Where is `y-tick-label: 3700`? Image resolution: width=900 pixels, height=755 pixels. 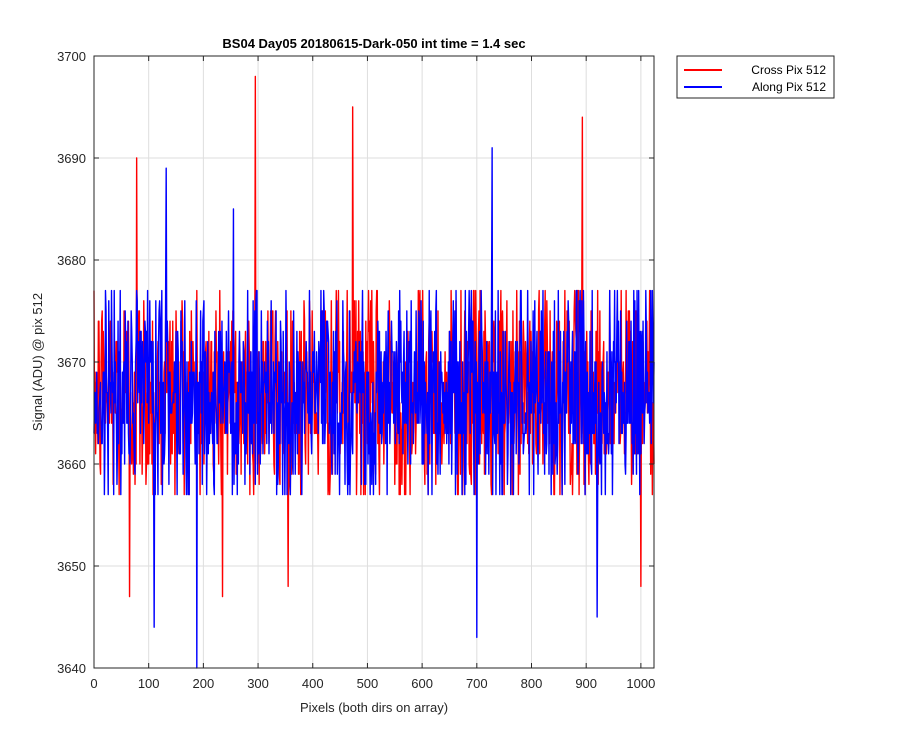 y-tick-label: 3700 is located at coordinates (71, 56).